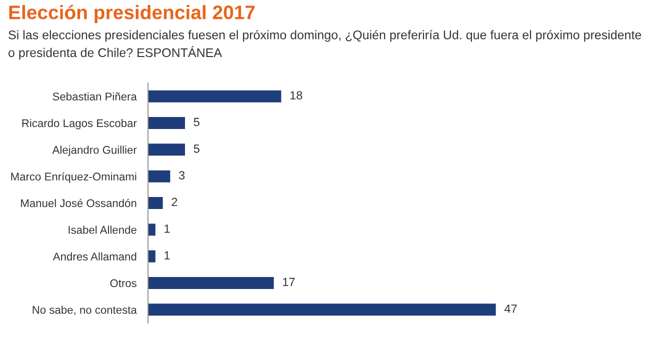 This screenshot has height=343, width=649. Describe the element at coordinates (94, 96) in the screenshot. I see `y-tick-label: Sebastian Piñera` at that location.